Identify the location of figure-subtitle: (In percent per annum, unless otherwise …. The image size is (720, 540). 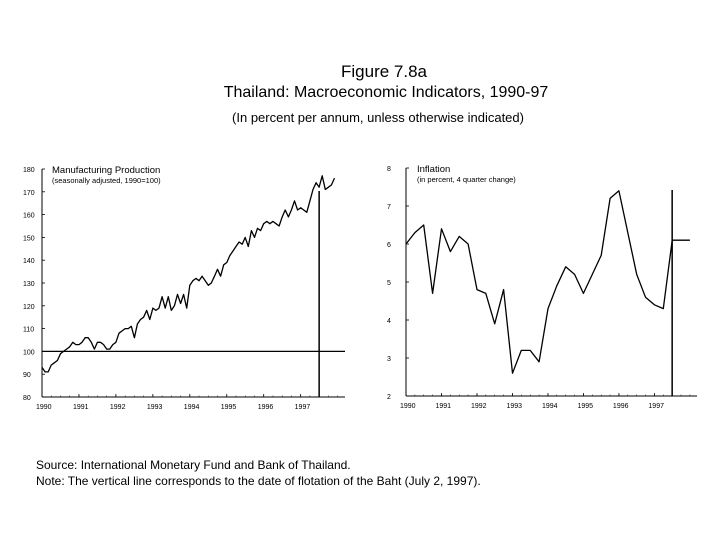
(378, 117).